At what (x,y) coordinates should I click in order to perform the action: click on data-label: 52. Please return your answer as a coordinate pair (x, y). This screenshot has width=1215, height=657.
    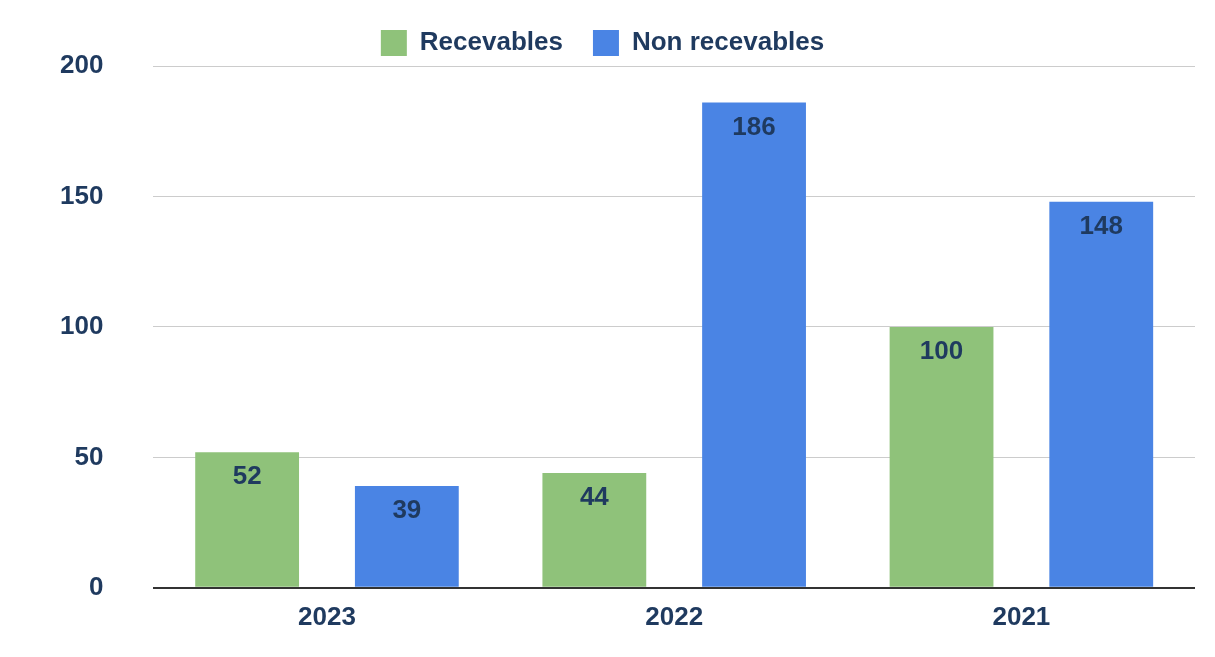
    Looking at the image, I should click on (247, 475).